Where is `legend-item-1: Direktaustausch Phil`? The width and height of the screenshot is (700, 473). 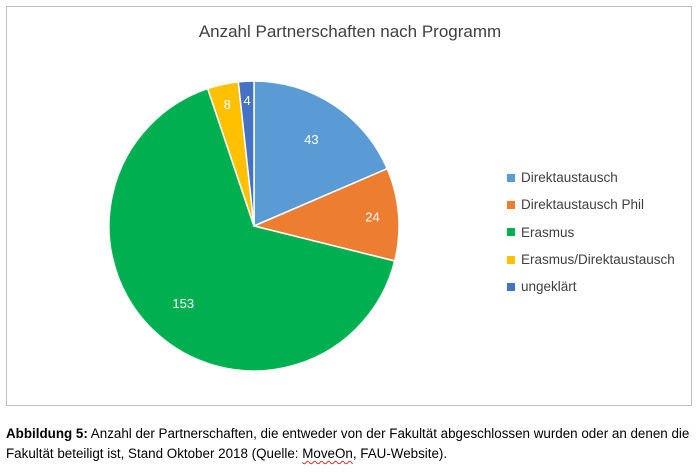
legend-item-1: Direktaustausch Phil is located at coordinates (599, 204).